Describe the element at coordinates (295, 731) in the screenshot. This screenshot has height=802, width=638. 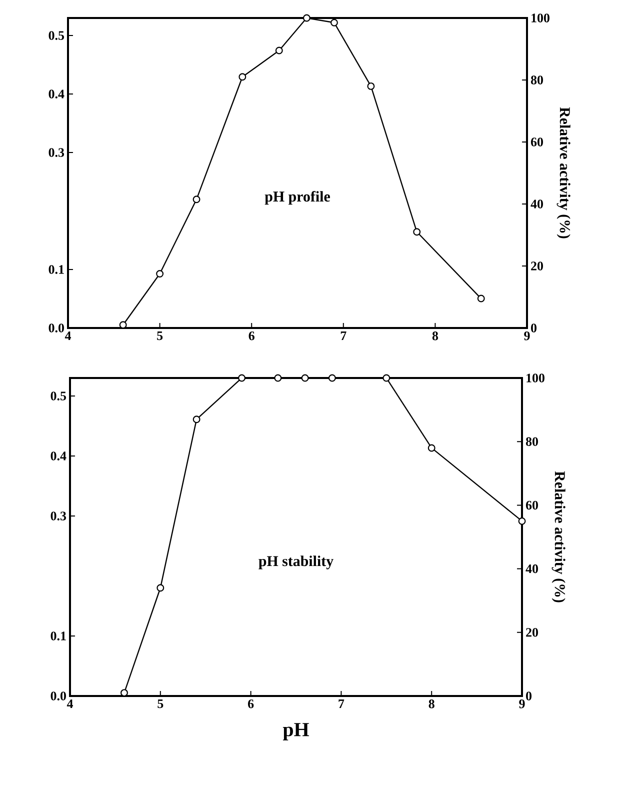
I see `x-axis-title: pH` at that location.